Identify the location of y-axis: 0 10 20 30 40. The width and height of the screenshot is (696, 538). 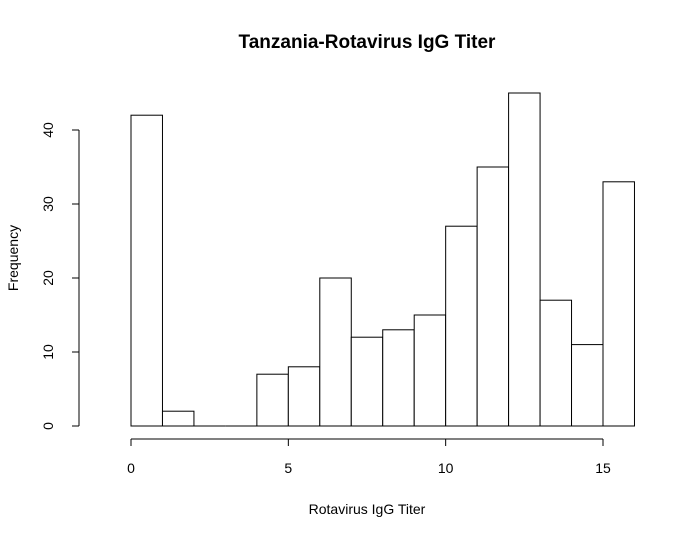
(60, 276).